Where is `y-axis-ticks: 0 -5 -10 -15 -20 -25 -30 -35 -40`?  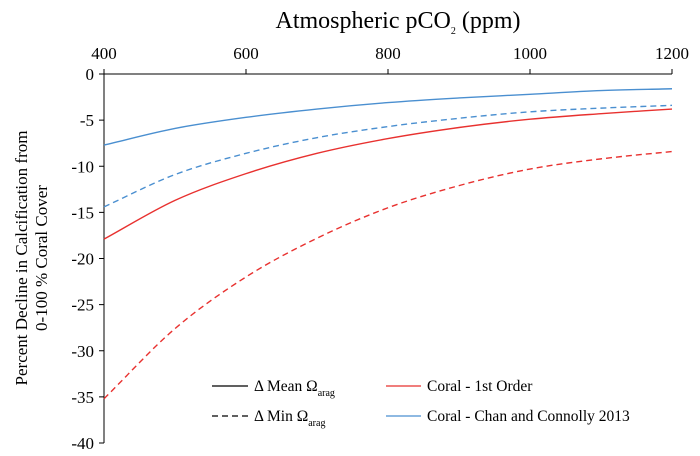
y-axis-ticks: 0 -5 -10 -15 -20 -25 -30 -35 -40 is located at coordinates (87, 259).